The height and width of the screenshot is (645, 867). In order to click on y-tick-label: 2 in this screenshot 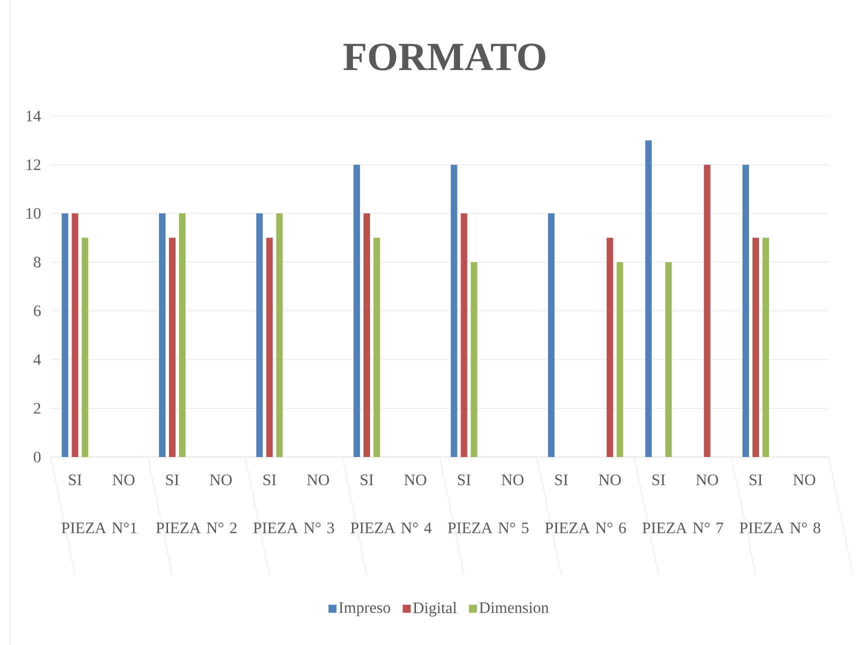, I will do `click(37, 408)`.